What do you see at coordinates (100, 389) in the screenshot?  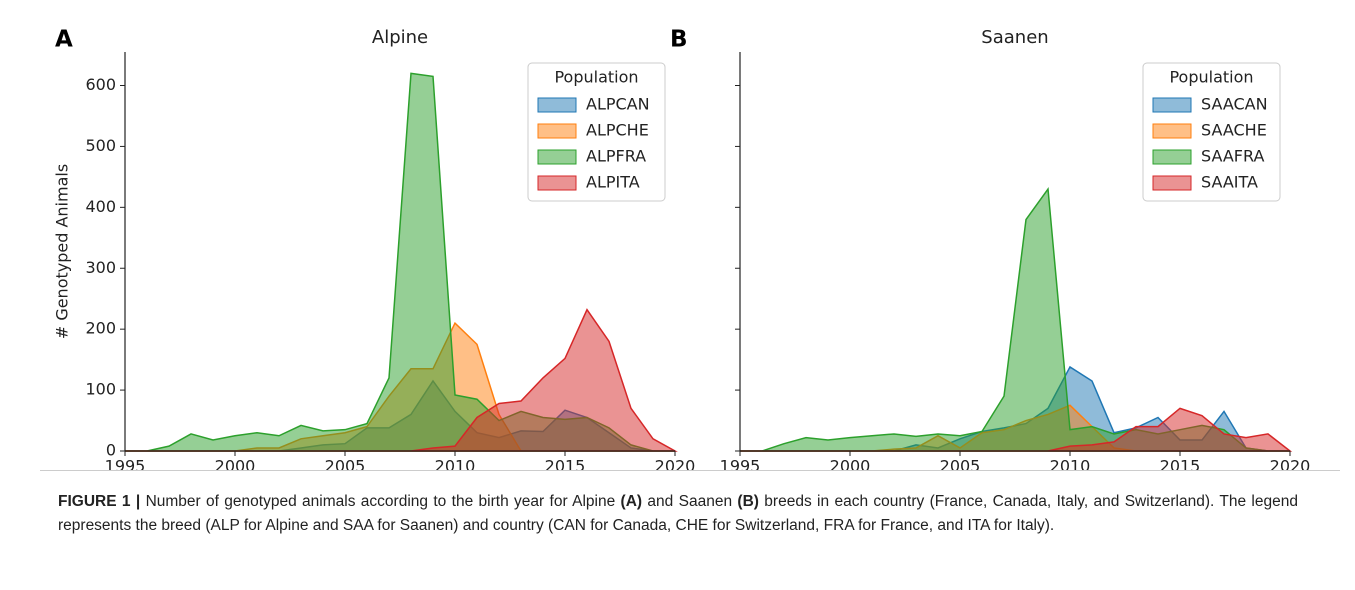 I see `y-tick-label: 100` at bounding box center [100, 389].